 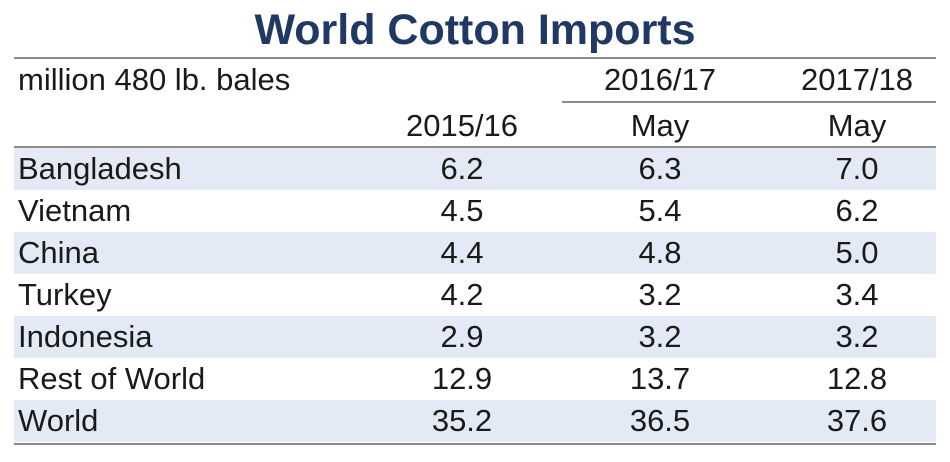 What do you see at coordinates (857, 420) in the screenshot?
I see `table-cell: 37.6` at bounding box center [857, 420].